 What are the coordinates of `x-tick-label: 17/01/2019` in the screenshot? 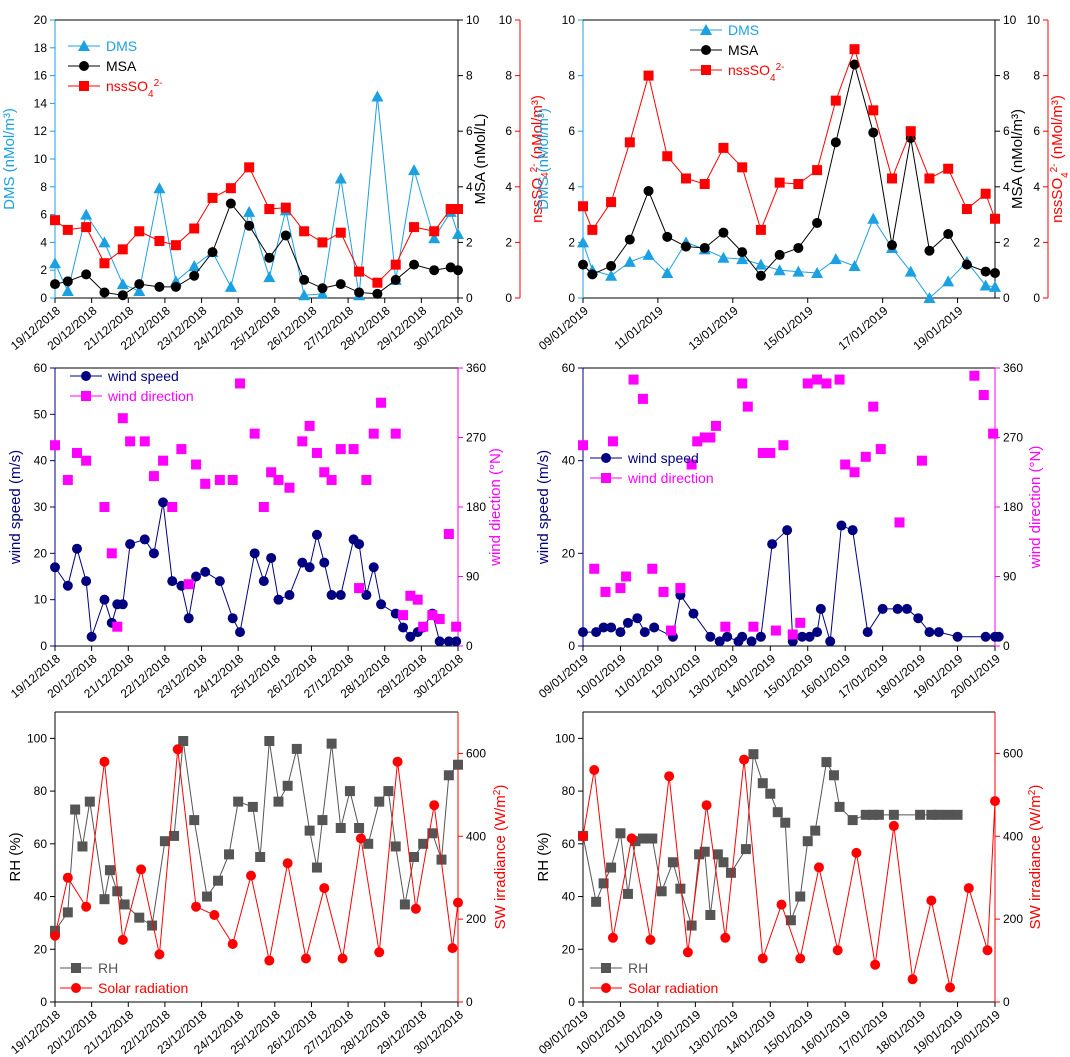 It's located at (863, 328).